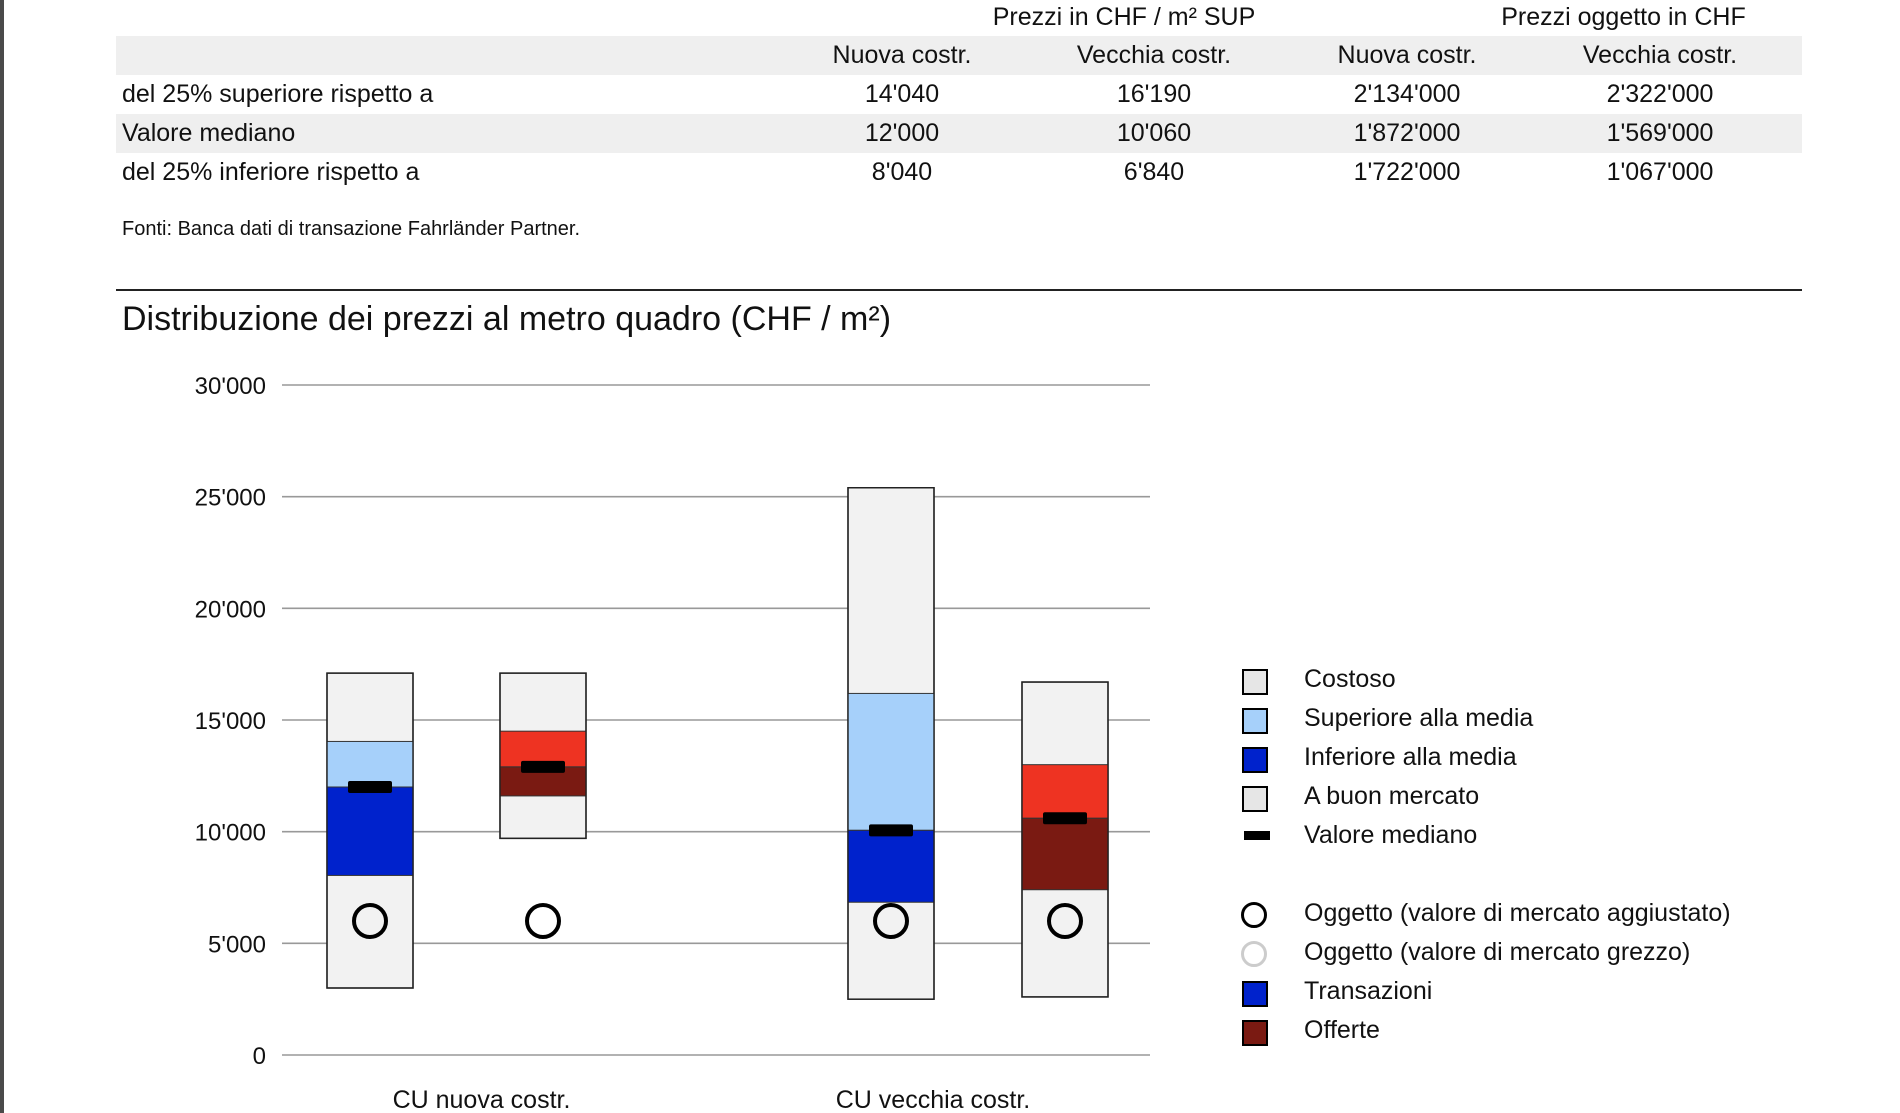  I want to click on y-tick-label: 25'000, so click(230, 498).